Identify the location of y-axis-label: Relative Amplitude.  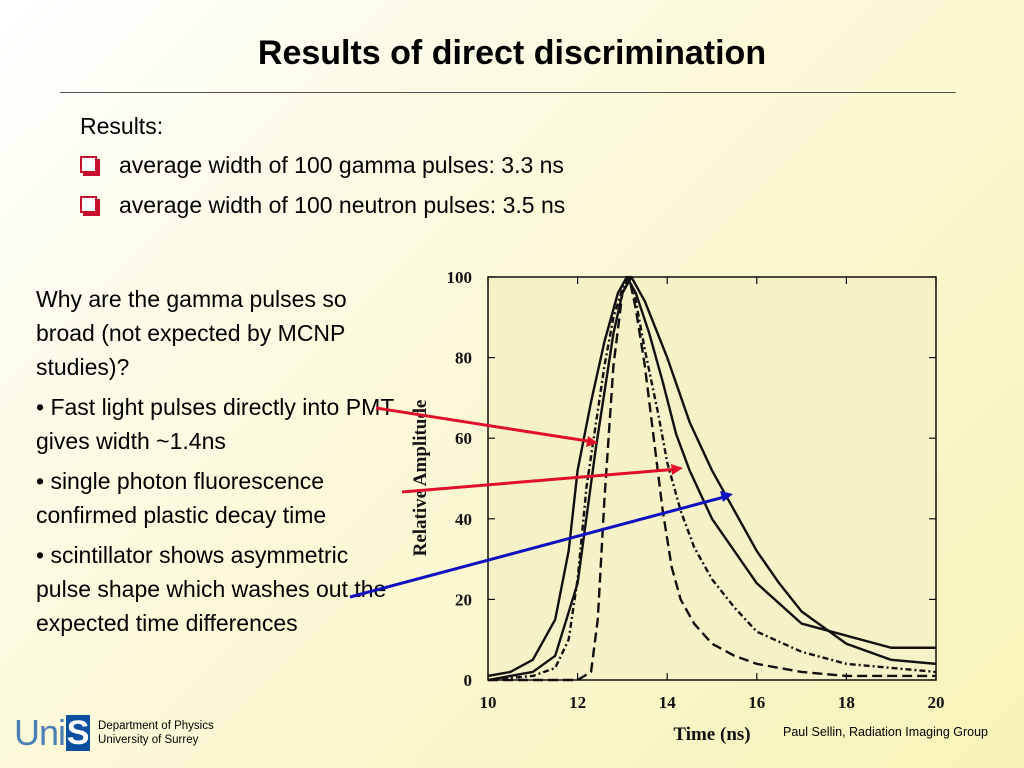
(420, 478).